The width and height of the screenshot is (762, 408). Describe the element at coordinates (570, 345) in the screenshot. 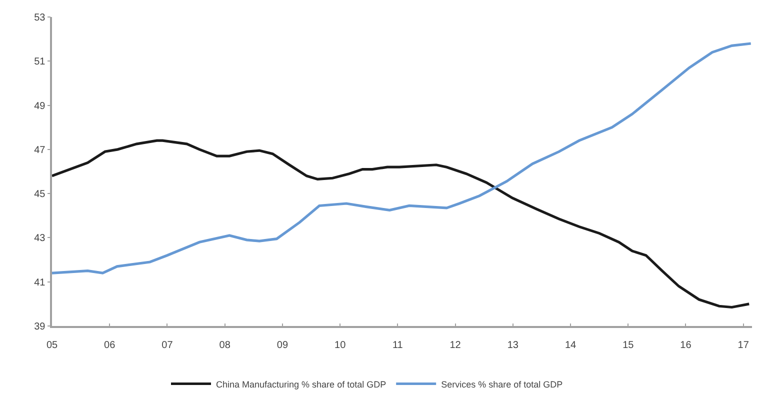

I see `x-tick-label: 14` at that location.